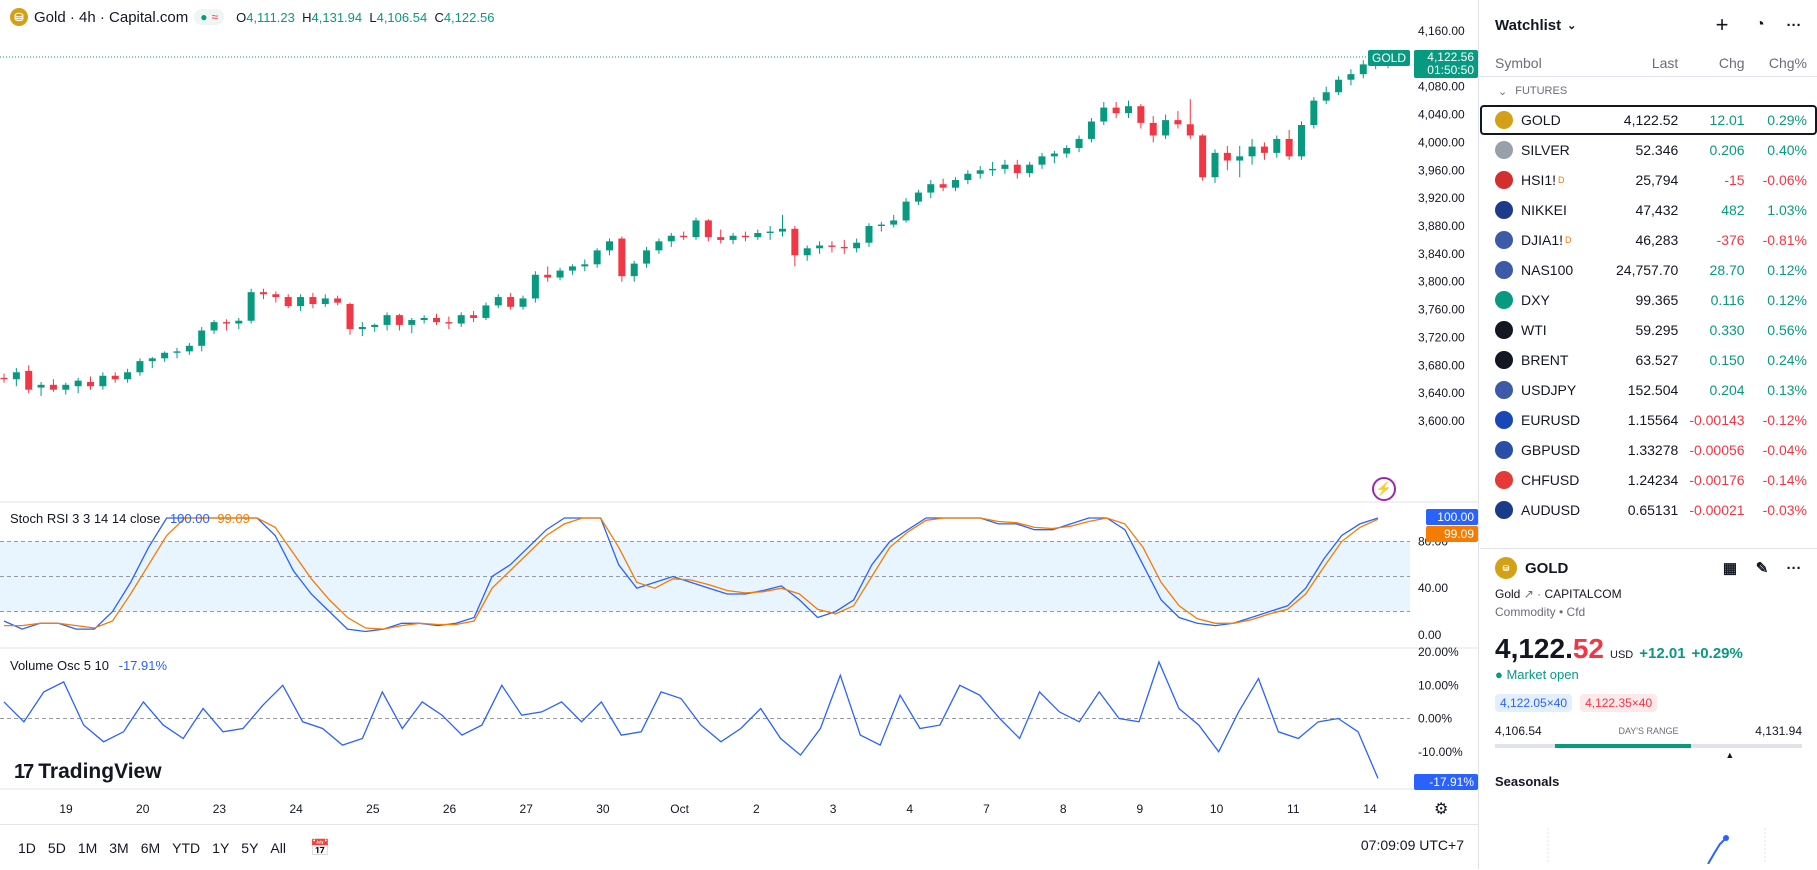  Describe the element at coordinates (691, 573) in the screenshot. I see `rsi-d-line` at that location.